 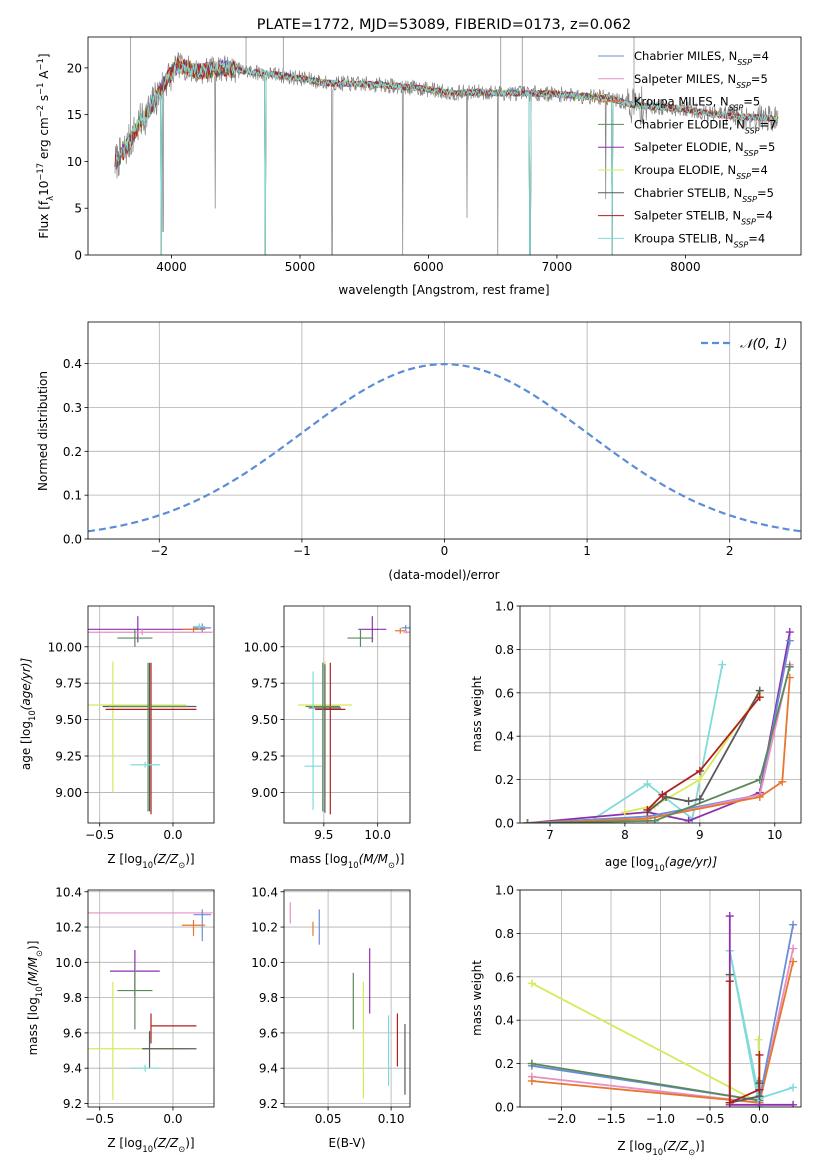 What do you see at coordinates (268, 1069) in the screenshot?
I see `y-tick-label: 9.4` at bounding box center [268, 1069].